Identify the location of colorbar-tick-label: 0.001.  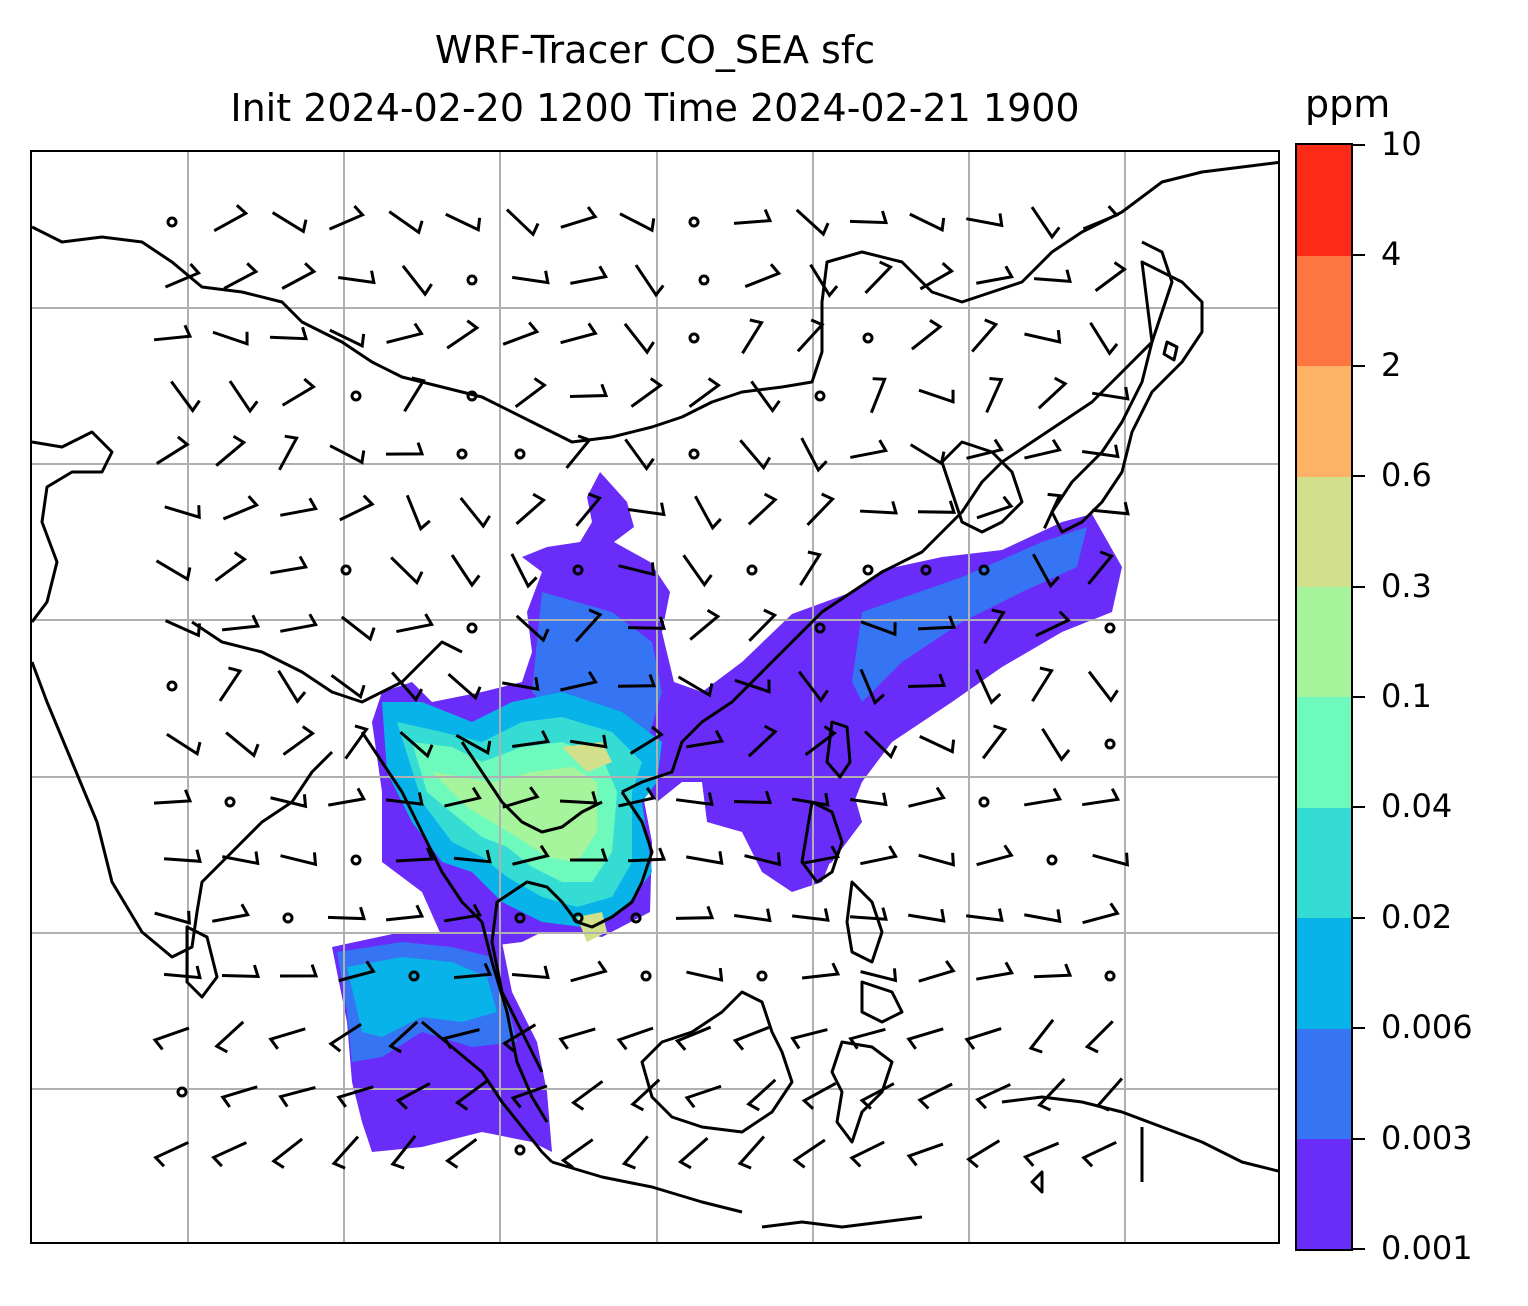
(1427, 1248).